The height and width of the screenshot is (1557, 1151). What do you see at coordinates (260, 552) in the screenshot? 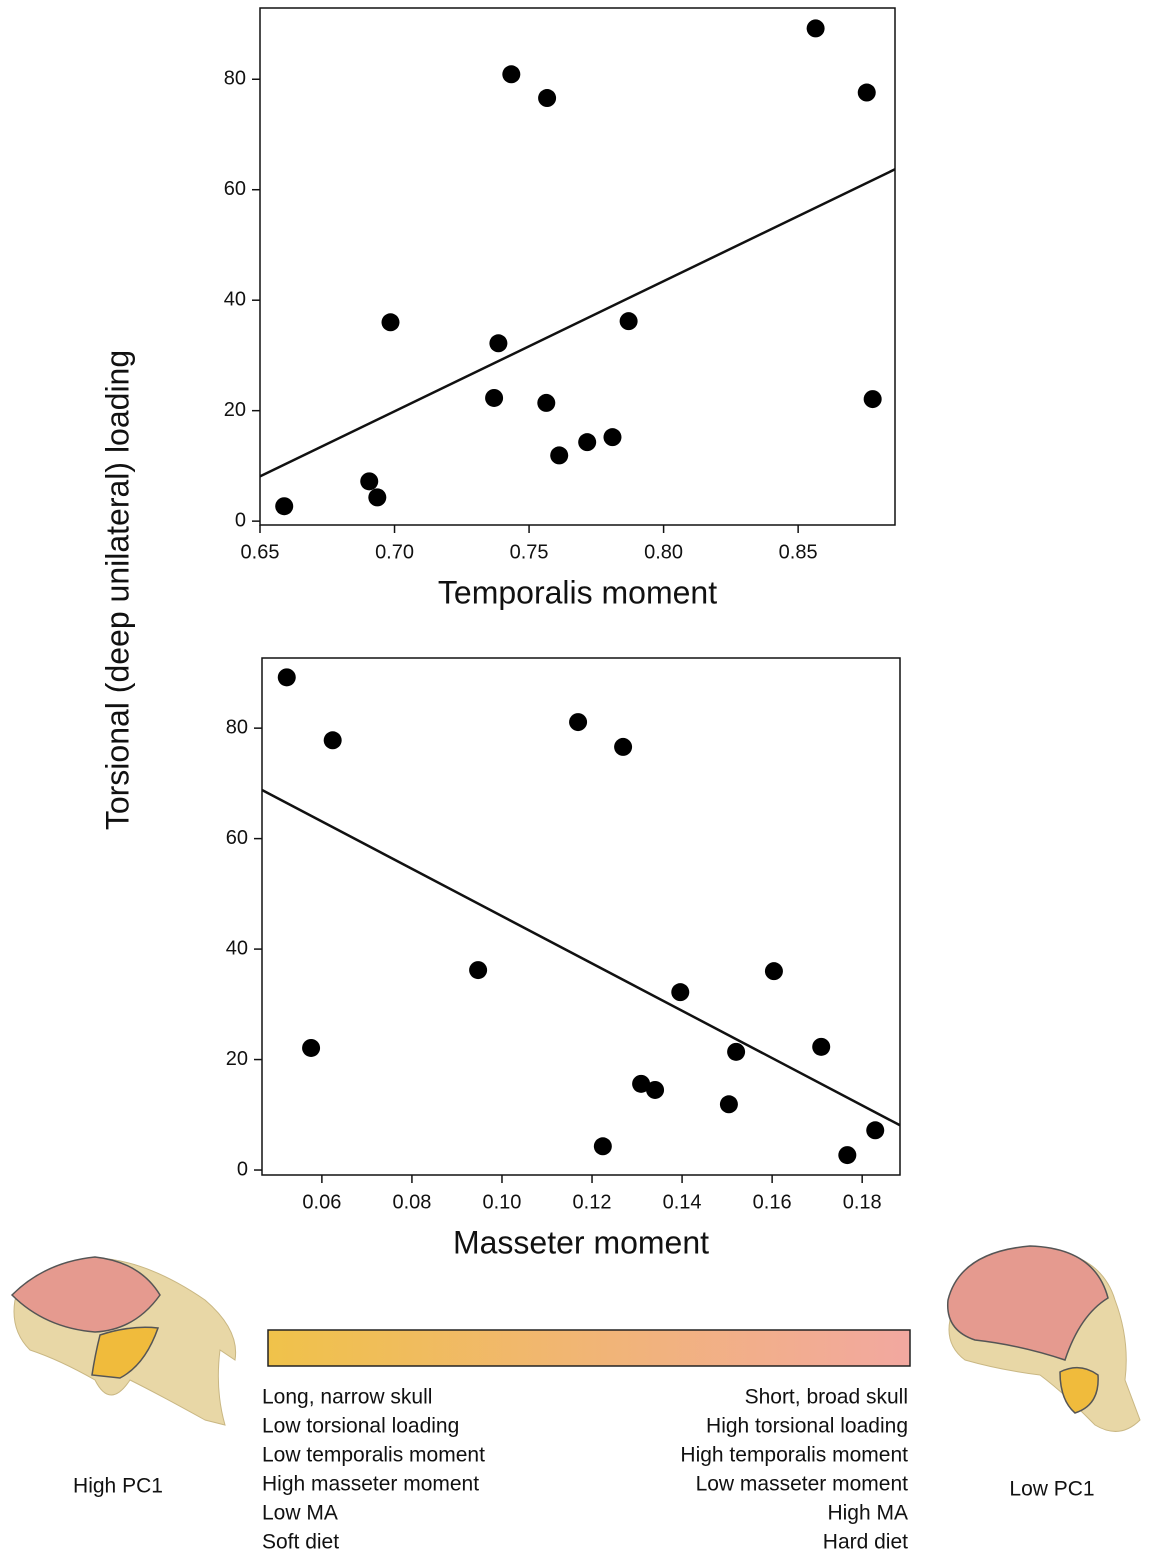
I see `x-tick-label: 0.65` at bounding box center [260, 552].